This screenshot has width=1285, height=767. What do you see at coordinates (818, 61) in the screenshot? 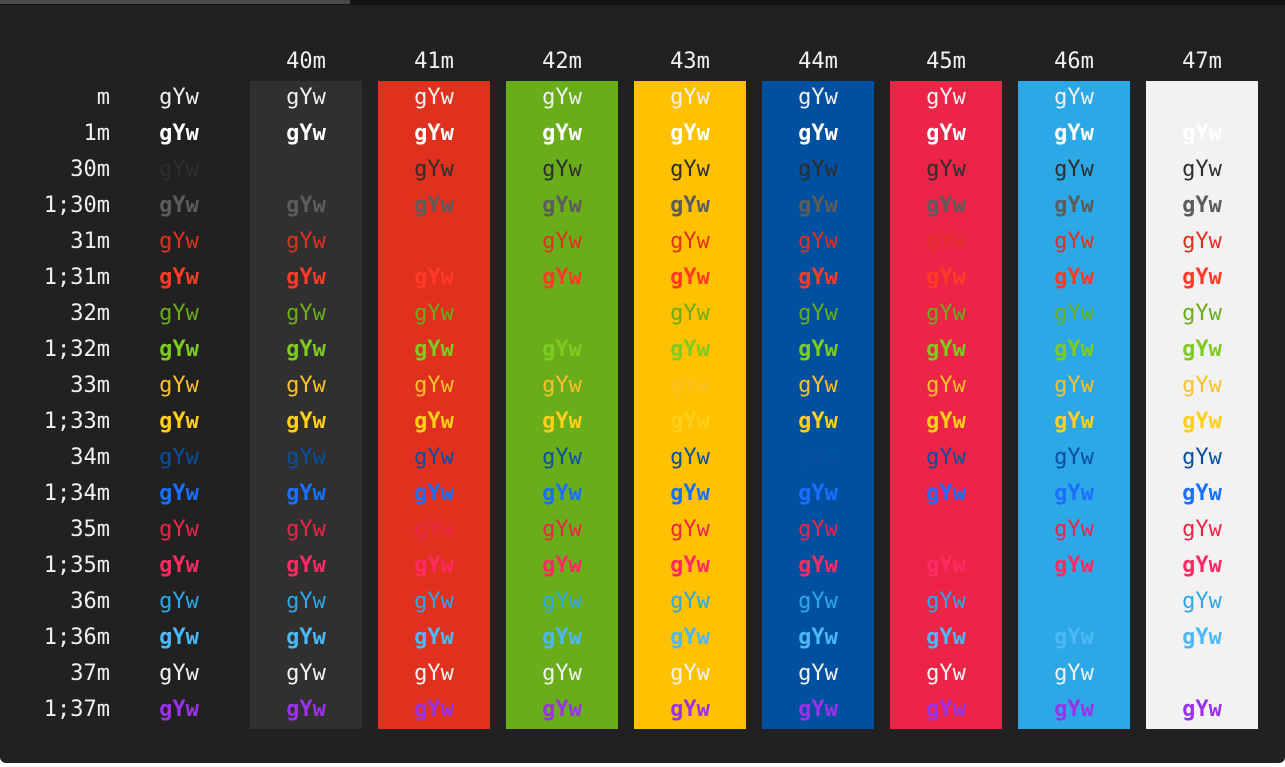
I see `column-header: 44m` at bounding box center [818, 61].